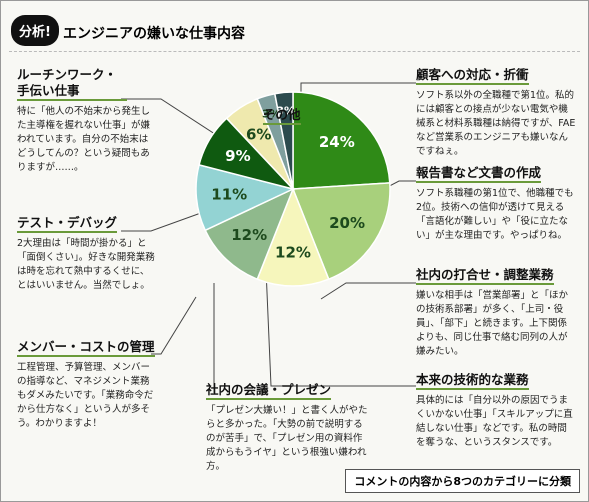 This screenshot has height=502, width=589. I want to click on annotation-heading: 報告書など文書の作成, so click(479, 174).